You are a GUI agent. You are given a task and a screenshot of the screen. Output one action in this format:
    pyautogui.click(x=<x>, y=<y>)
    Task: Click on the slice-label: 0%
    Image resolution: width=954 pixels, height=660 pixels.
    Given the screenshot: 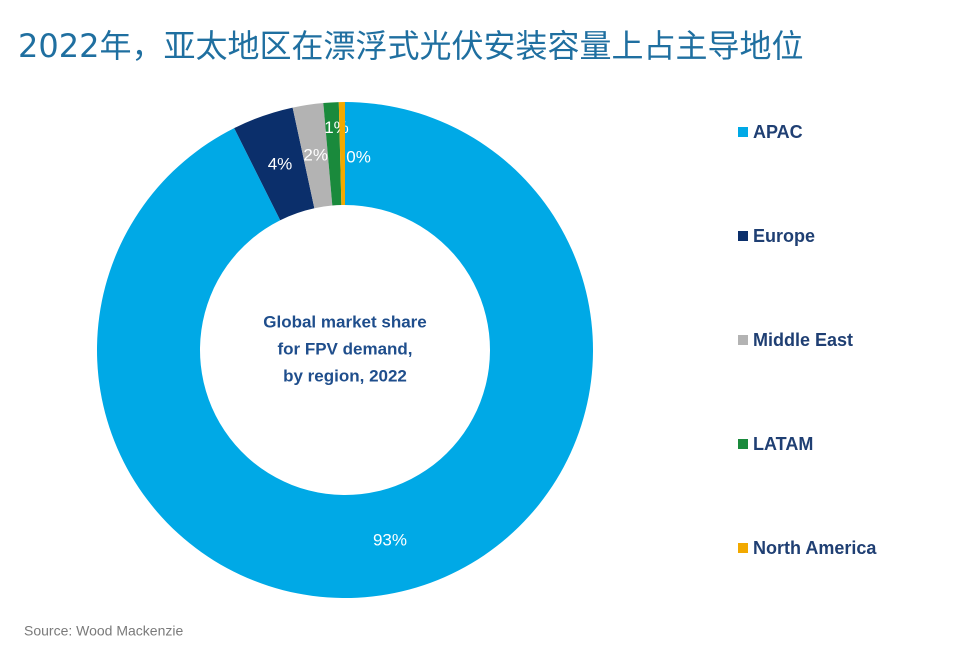 What is the action you would take?
    pyautogui.click(x=358, y=156)
    